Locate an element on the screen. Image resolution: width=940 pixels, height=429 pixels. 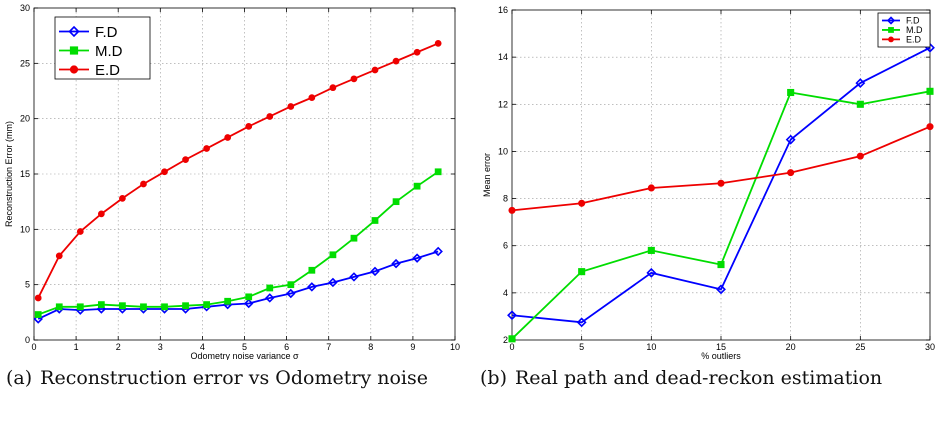
caption-b: (b) Real path and dead-reckon estimation is located at coordinates (707, 378).